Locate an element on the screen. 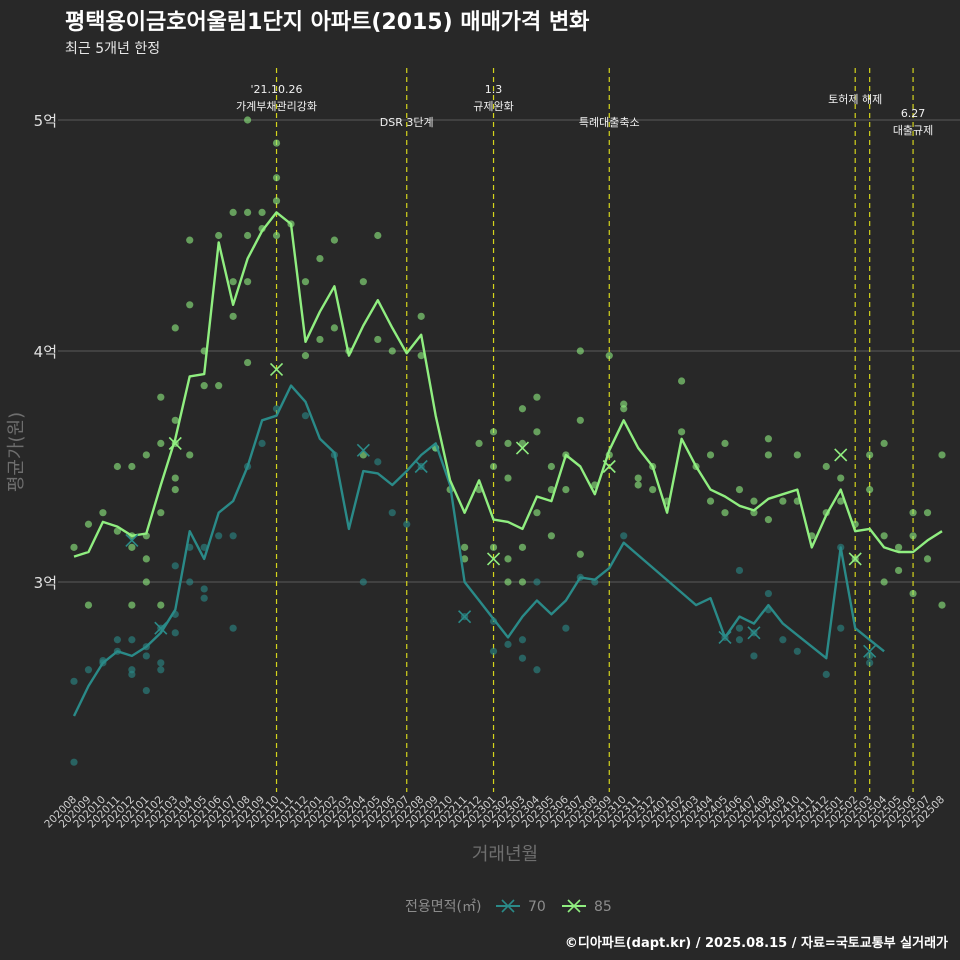  event-label: '21.10.26 is located at coordinates (277, 89).